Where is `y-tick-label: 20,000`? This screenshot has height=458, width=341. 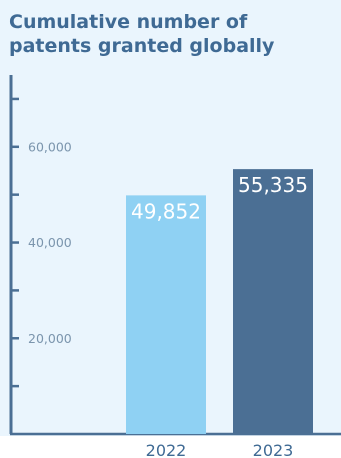
y-tick-label: 20,000 is located at coordinates (50, 338).